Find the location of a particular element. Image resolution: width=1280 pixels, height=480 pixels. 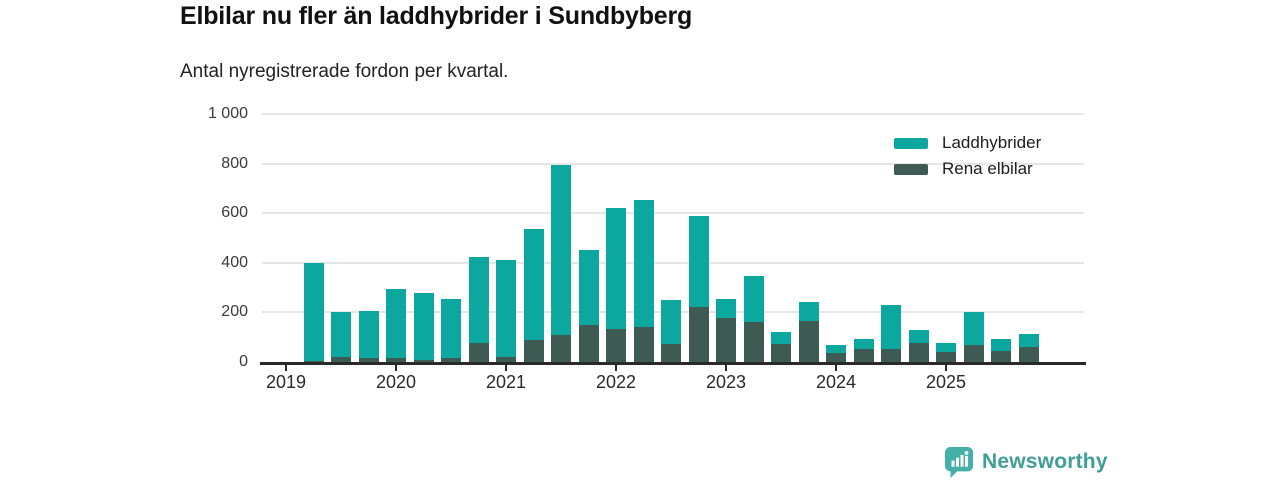

bar-2023-q1-rena-elbilar is located at coordinates (726, 339).